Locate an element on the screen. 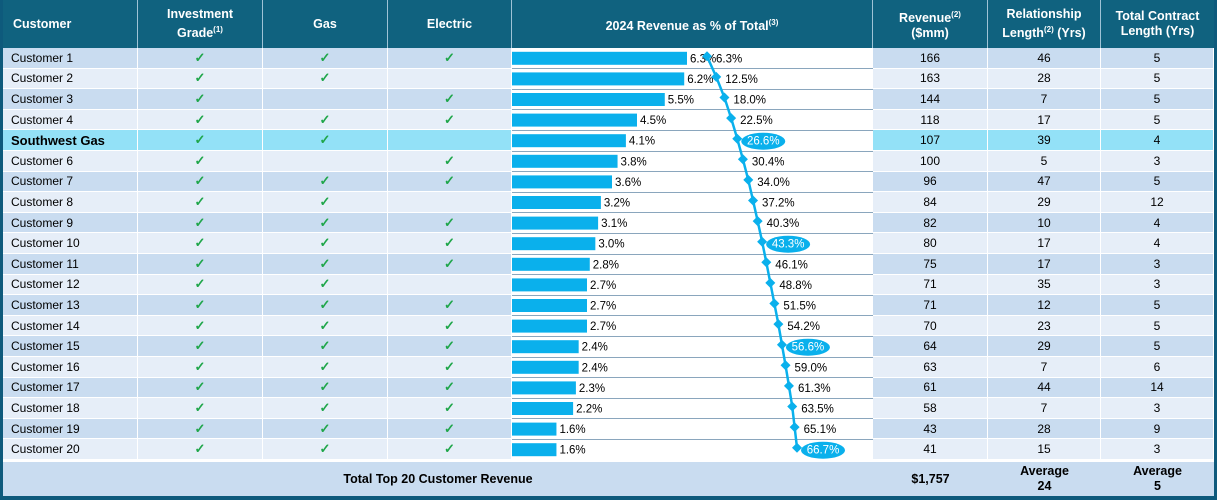 The image size is (1217, 500). revenue-cell: 43 is located at coordinates (930, 428).